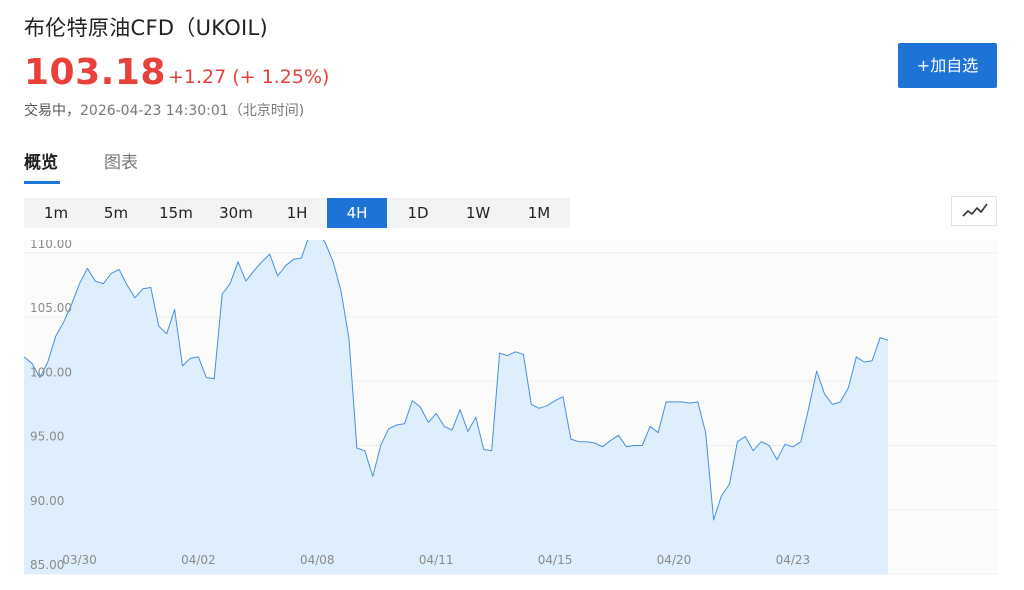 The width and height of the screenshot is (1024, 590). I want to click on interval-1m-month: 1M, so click(539, 213).